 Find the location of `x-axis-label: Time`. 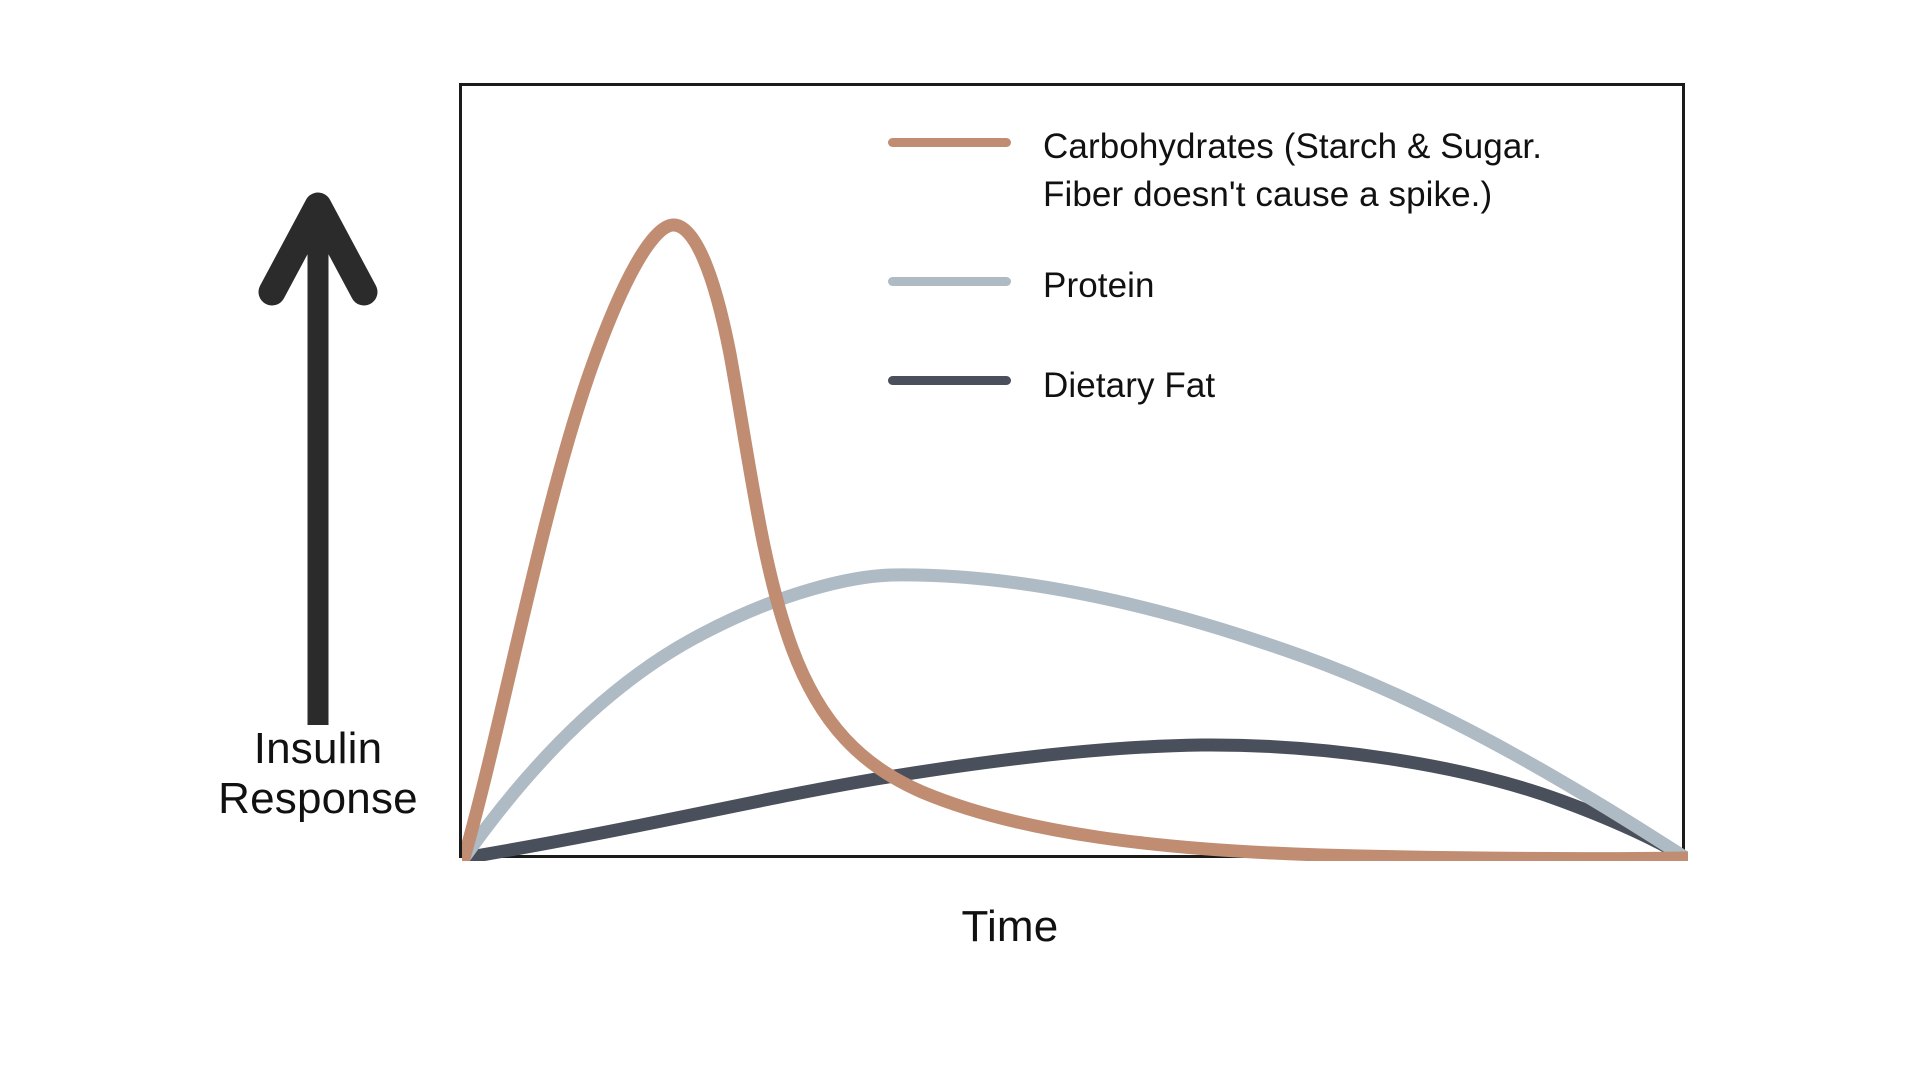

x-axis-label: Time is located at coordinates (1010, 926).